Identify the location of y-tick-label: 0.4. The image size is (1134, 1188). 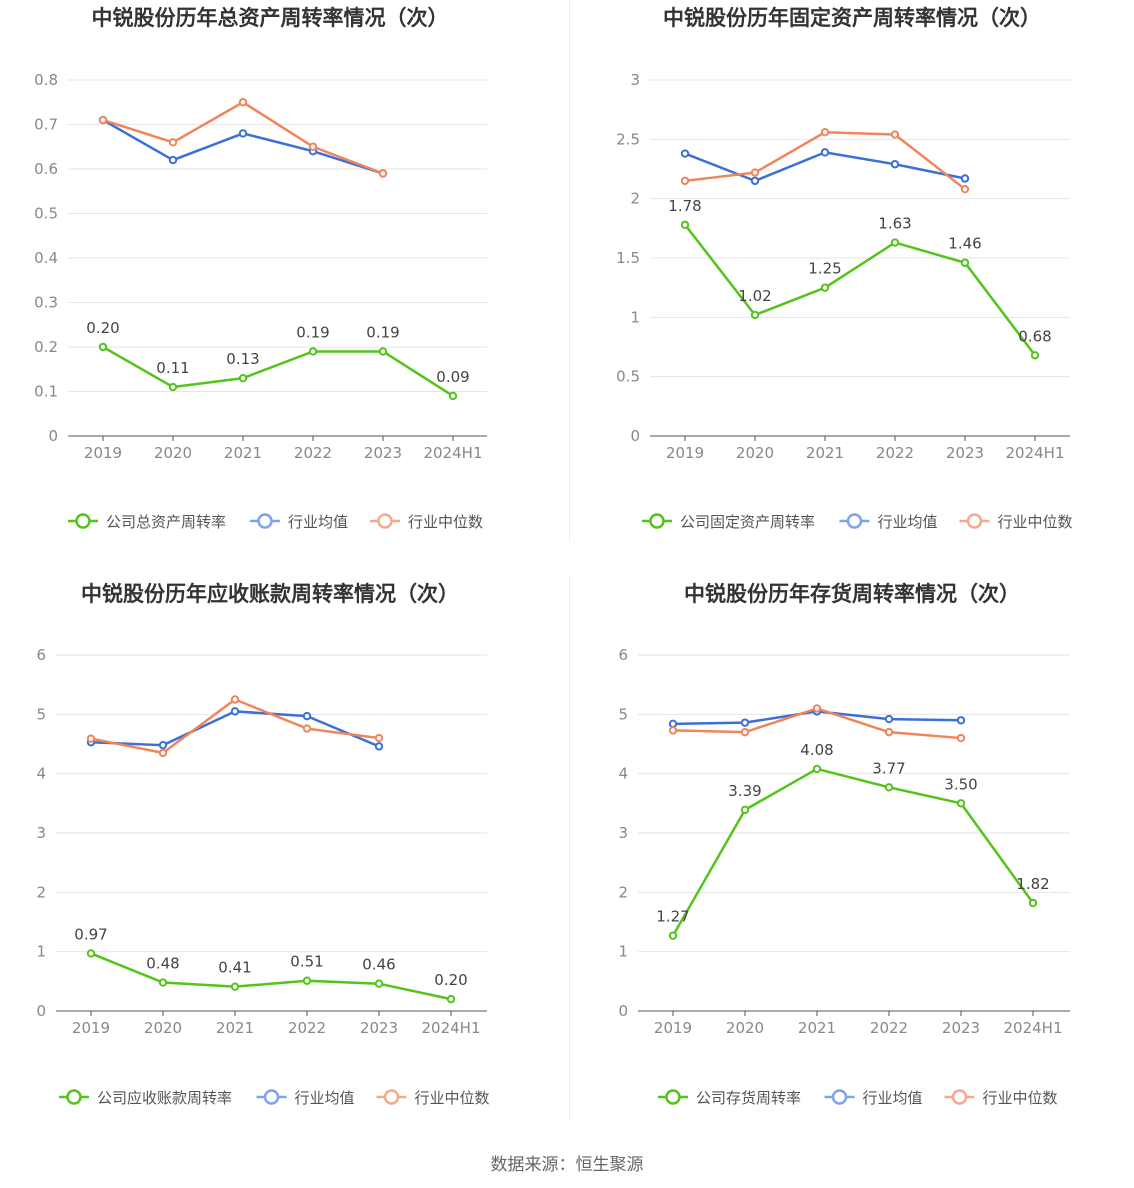
(46, 258).